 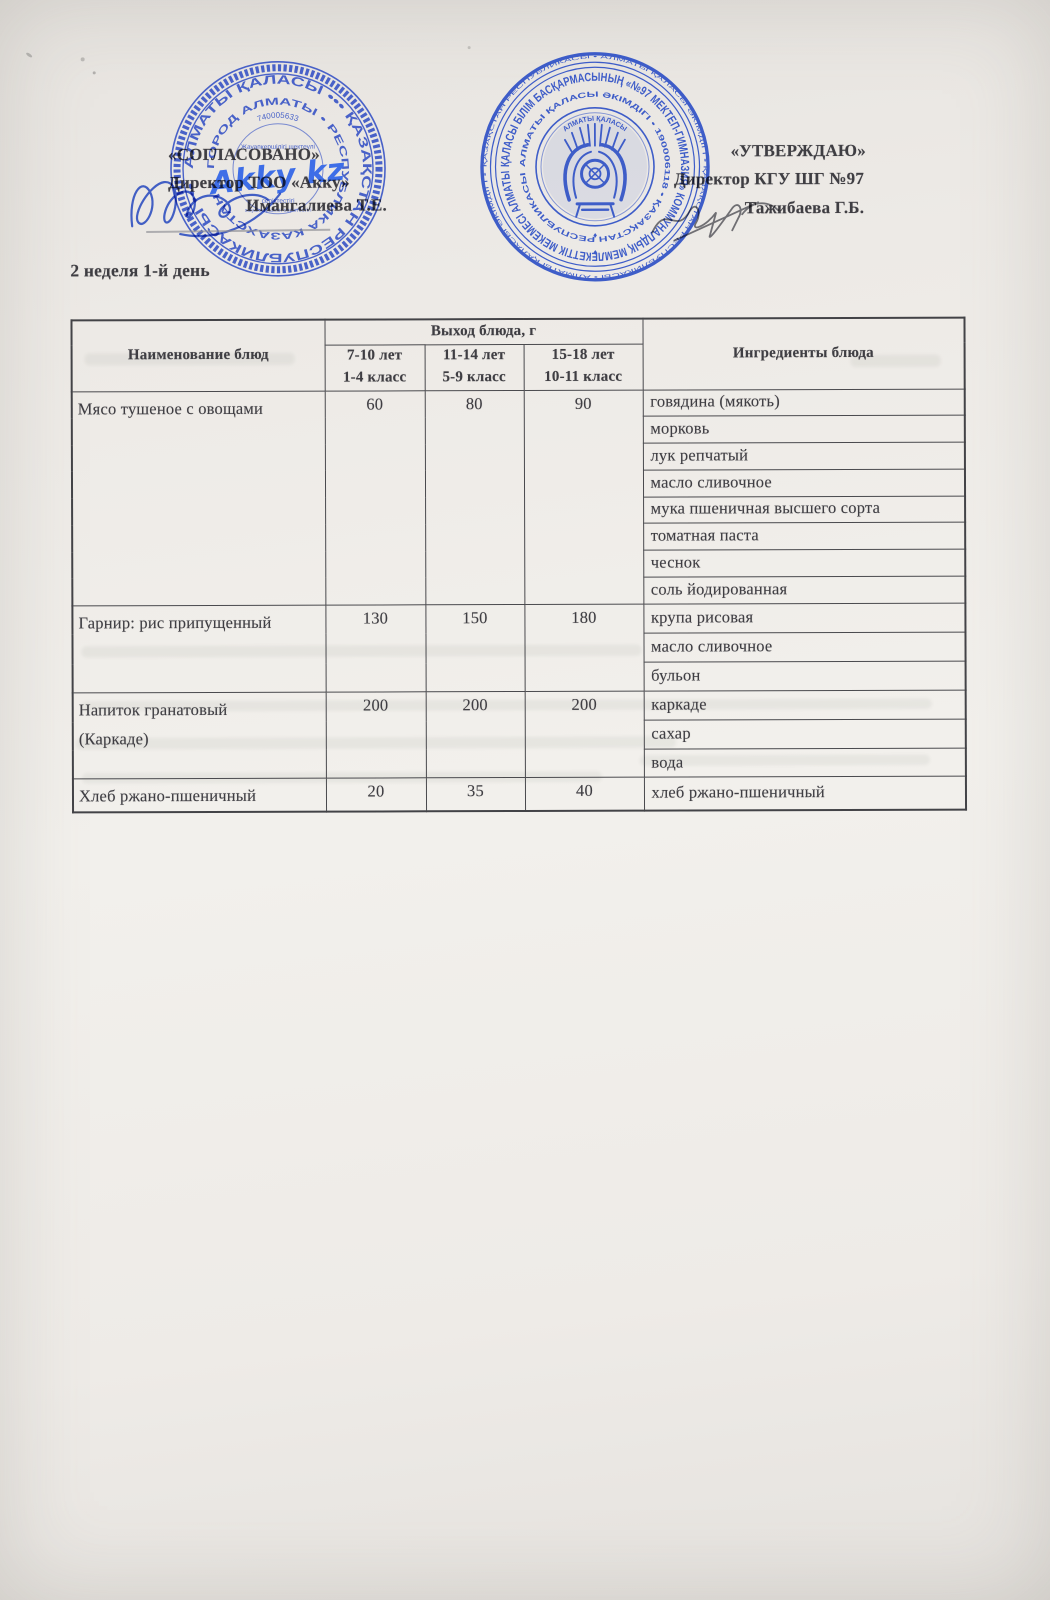 I want to click on akku-stamp-tiny-top: Жауапкершілігі шектеулі, so click(x=278, y=147).